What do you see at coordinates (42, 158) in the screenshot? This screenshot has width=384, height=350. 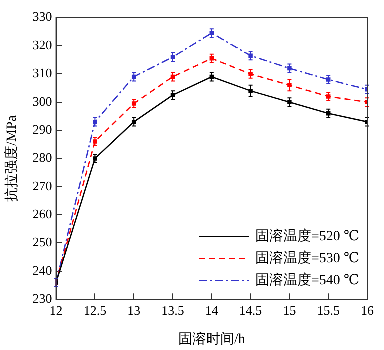 I see `y-tick-label: 280` at bounding box center [42, 158].